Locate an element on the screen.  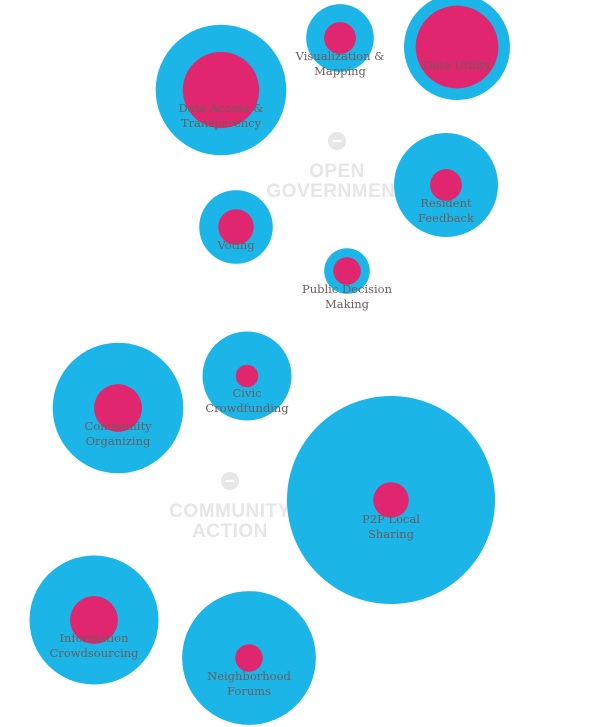
group-label-line: ACTION is located at coordinates (230, 531).